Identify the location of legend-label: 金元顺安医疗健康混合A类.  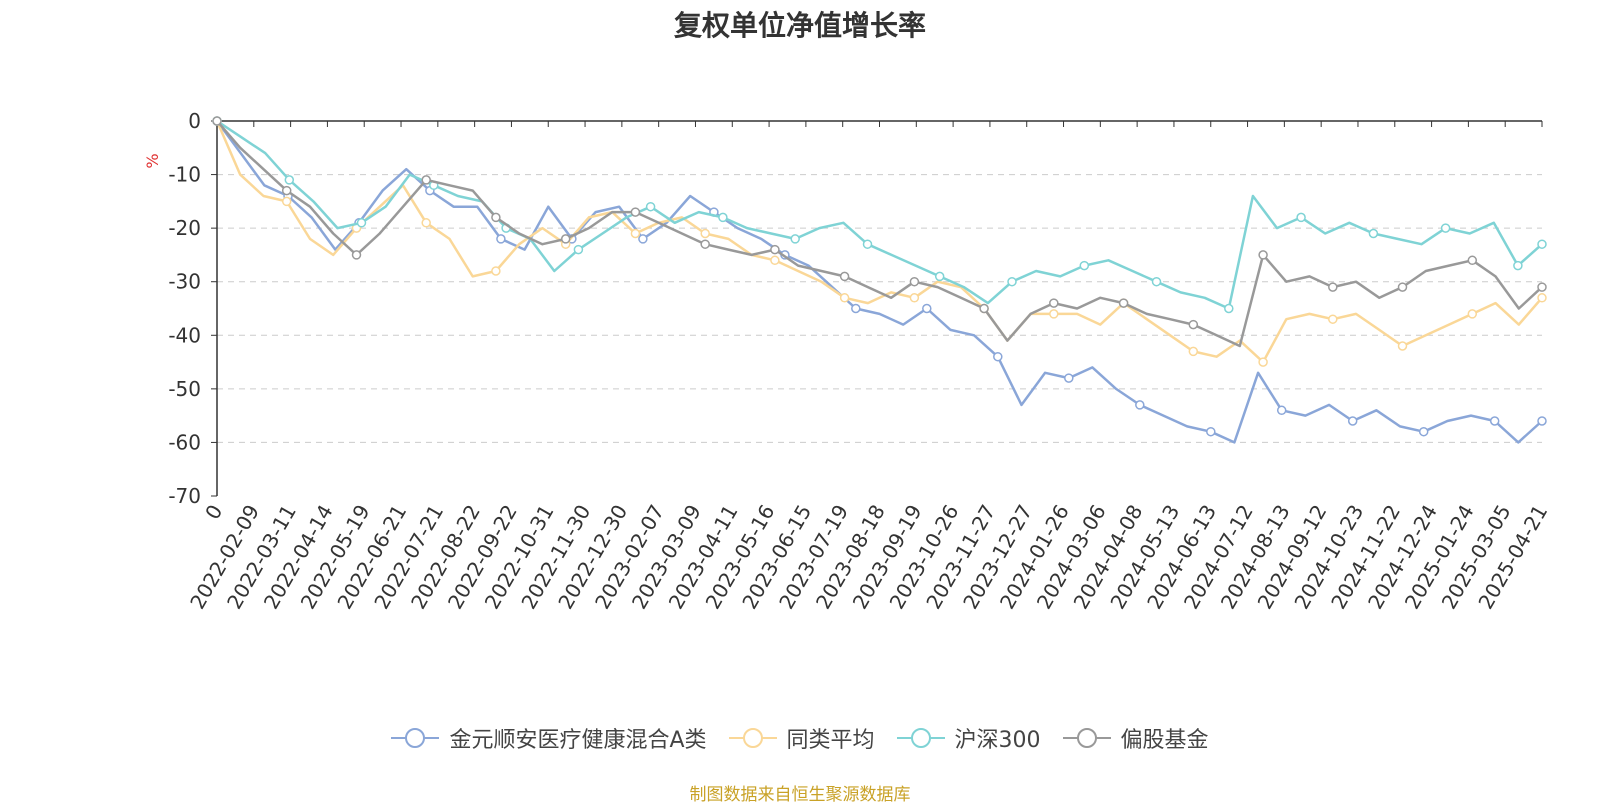
(578, 740).